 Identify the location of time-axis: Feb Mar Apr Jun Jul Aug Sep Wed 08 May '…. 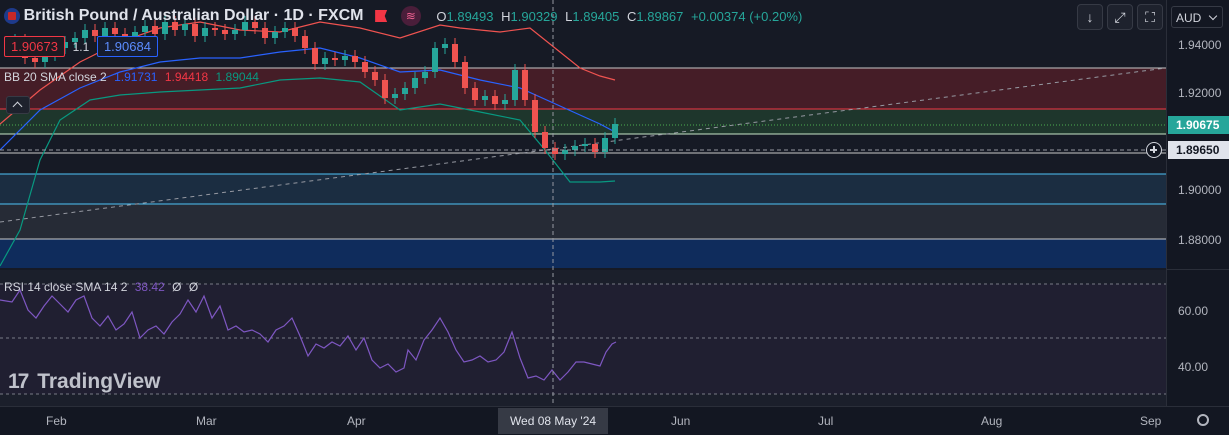
(614, 420).